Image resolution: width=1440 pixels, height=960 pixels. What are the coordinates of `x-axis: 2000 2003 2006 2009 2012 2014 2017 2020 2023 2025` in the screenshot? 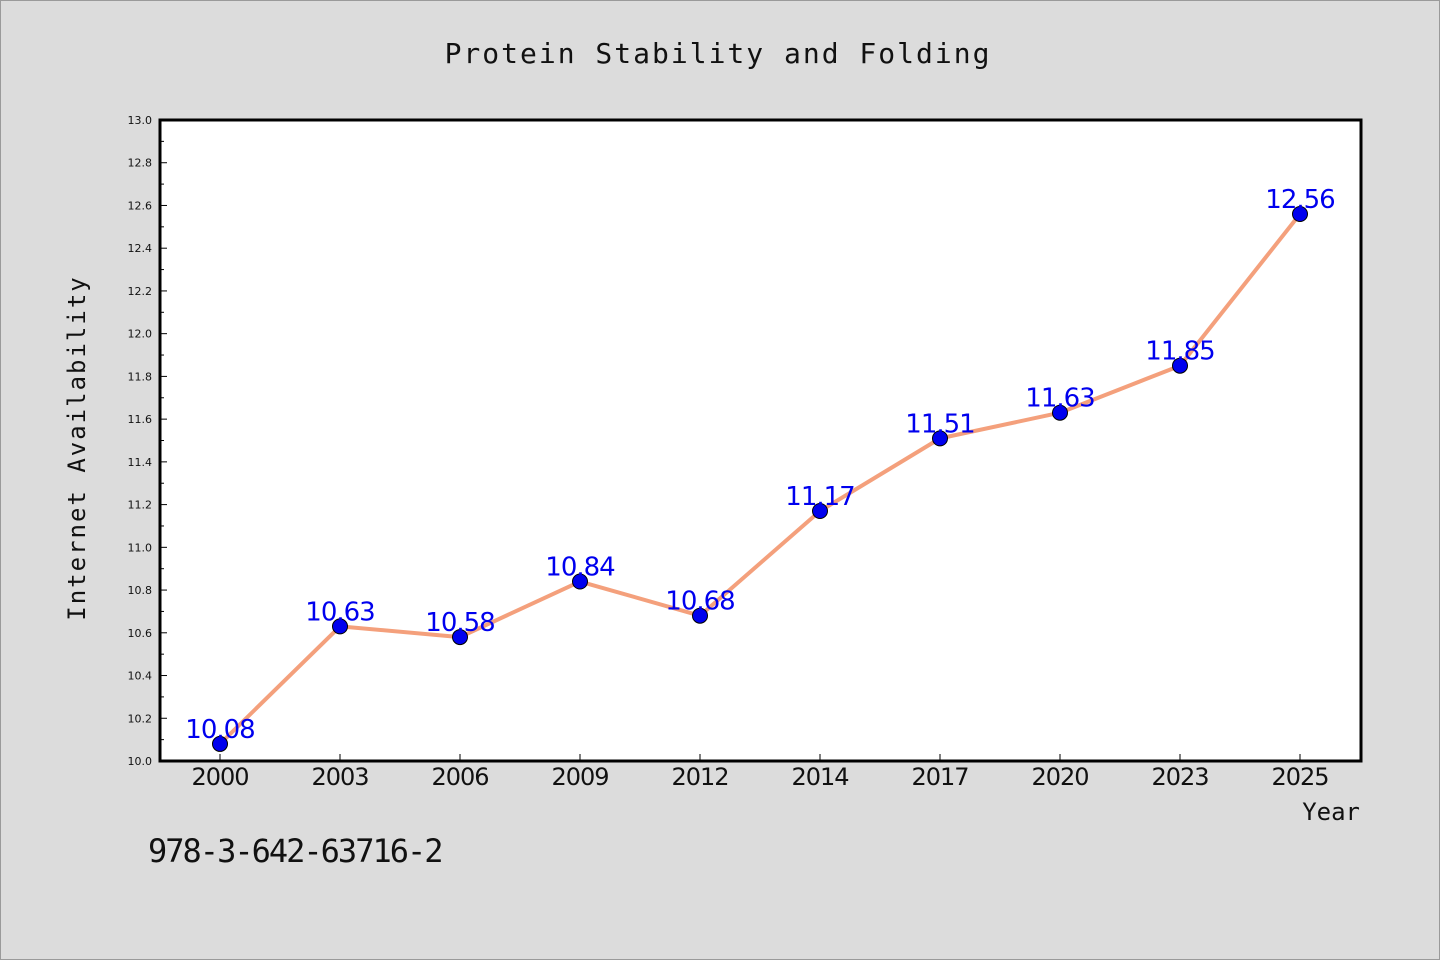 It's located at (760, 772).